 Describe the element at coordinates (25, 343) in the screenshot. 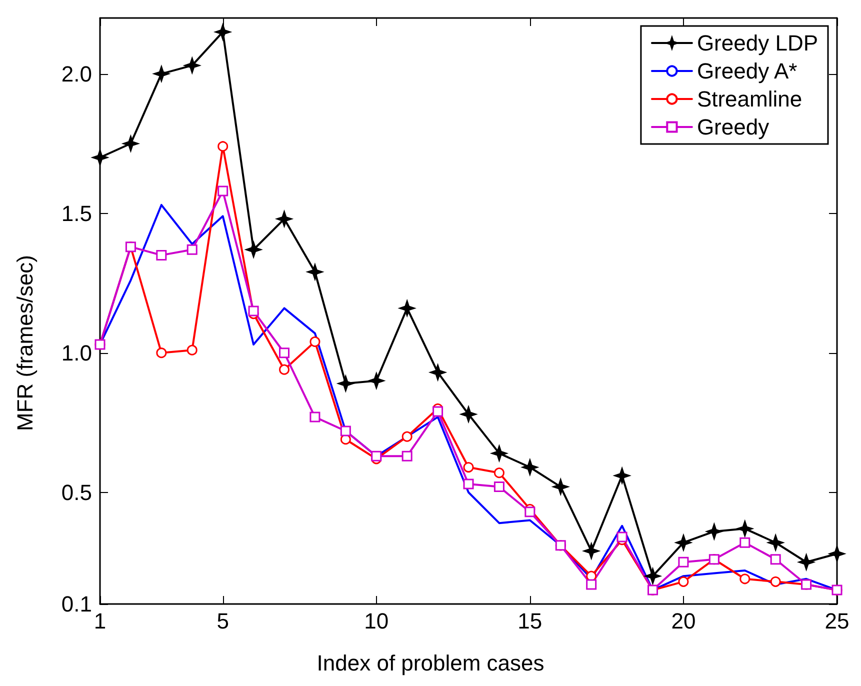

I see `y-axis-title: MFR (frames/sec)` at that location.